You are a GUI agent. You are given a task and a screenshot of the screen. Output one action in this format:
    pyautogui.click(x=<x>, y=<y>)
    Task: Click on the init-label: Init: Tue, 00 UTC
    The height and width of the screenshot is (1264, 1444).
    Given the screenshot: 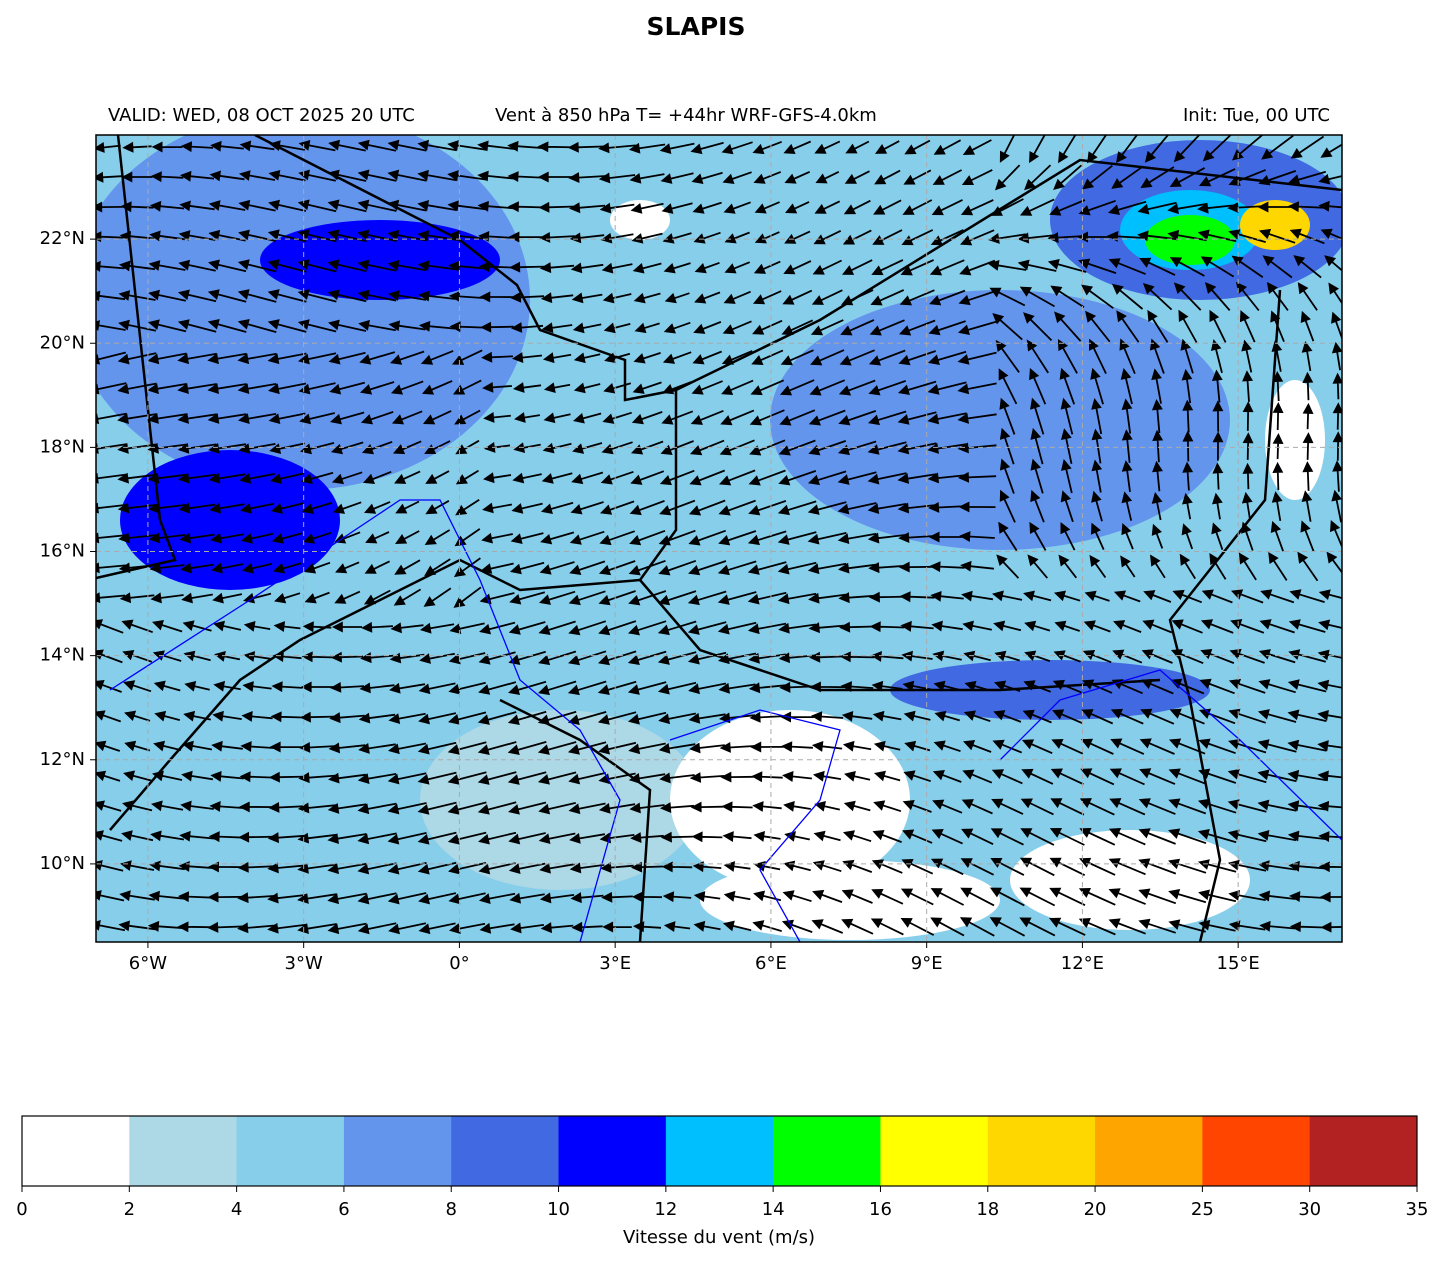 What is the action you would take?
    pyautogui.click(x=1256, y=115)
    